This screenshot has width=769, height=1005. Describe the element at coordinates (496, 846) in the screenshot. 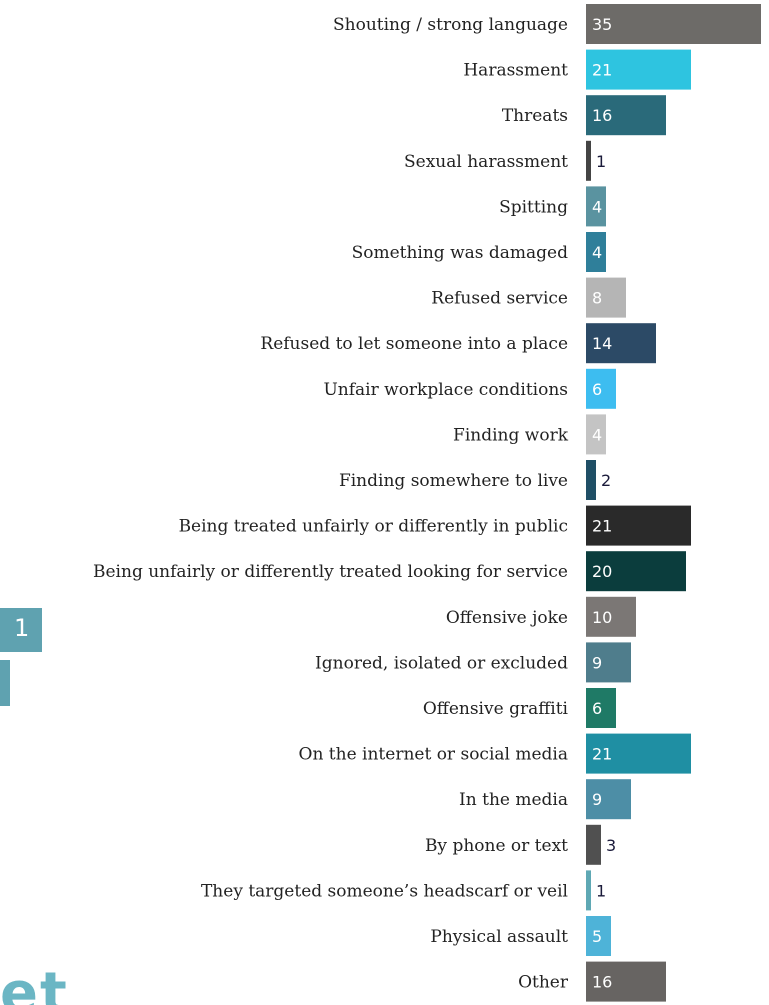

I see `category-label-by-phone-or-text: By phone or text` at that location.